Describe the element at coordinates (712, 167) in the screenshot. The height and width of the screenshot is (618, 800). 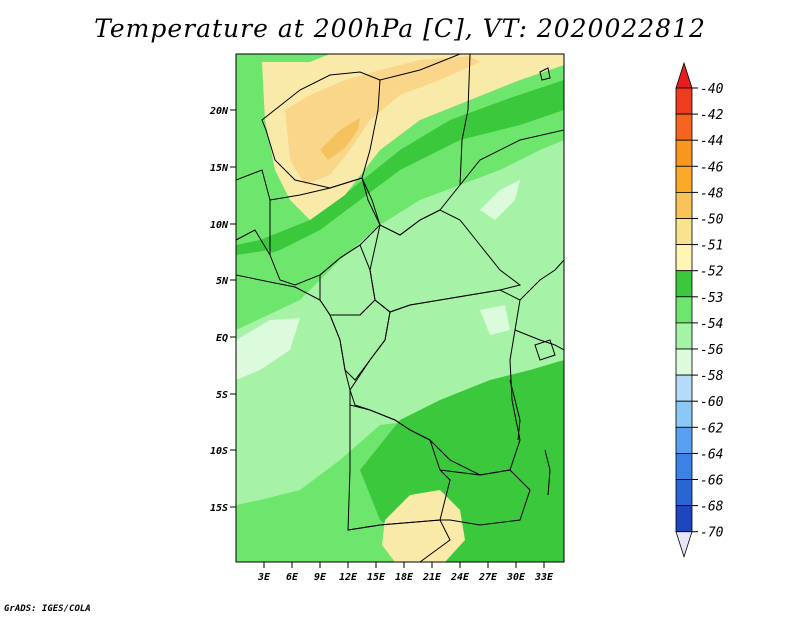
I see `legend-label: -46` at that location.